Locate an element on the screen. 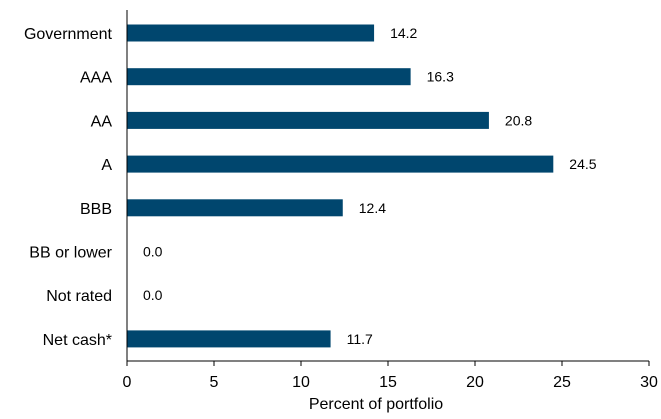  bar-a is located at coordinates (340, 164).